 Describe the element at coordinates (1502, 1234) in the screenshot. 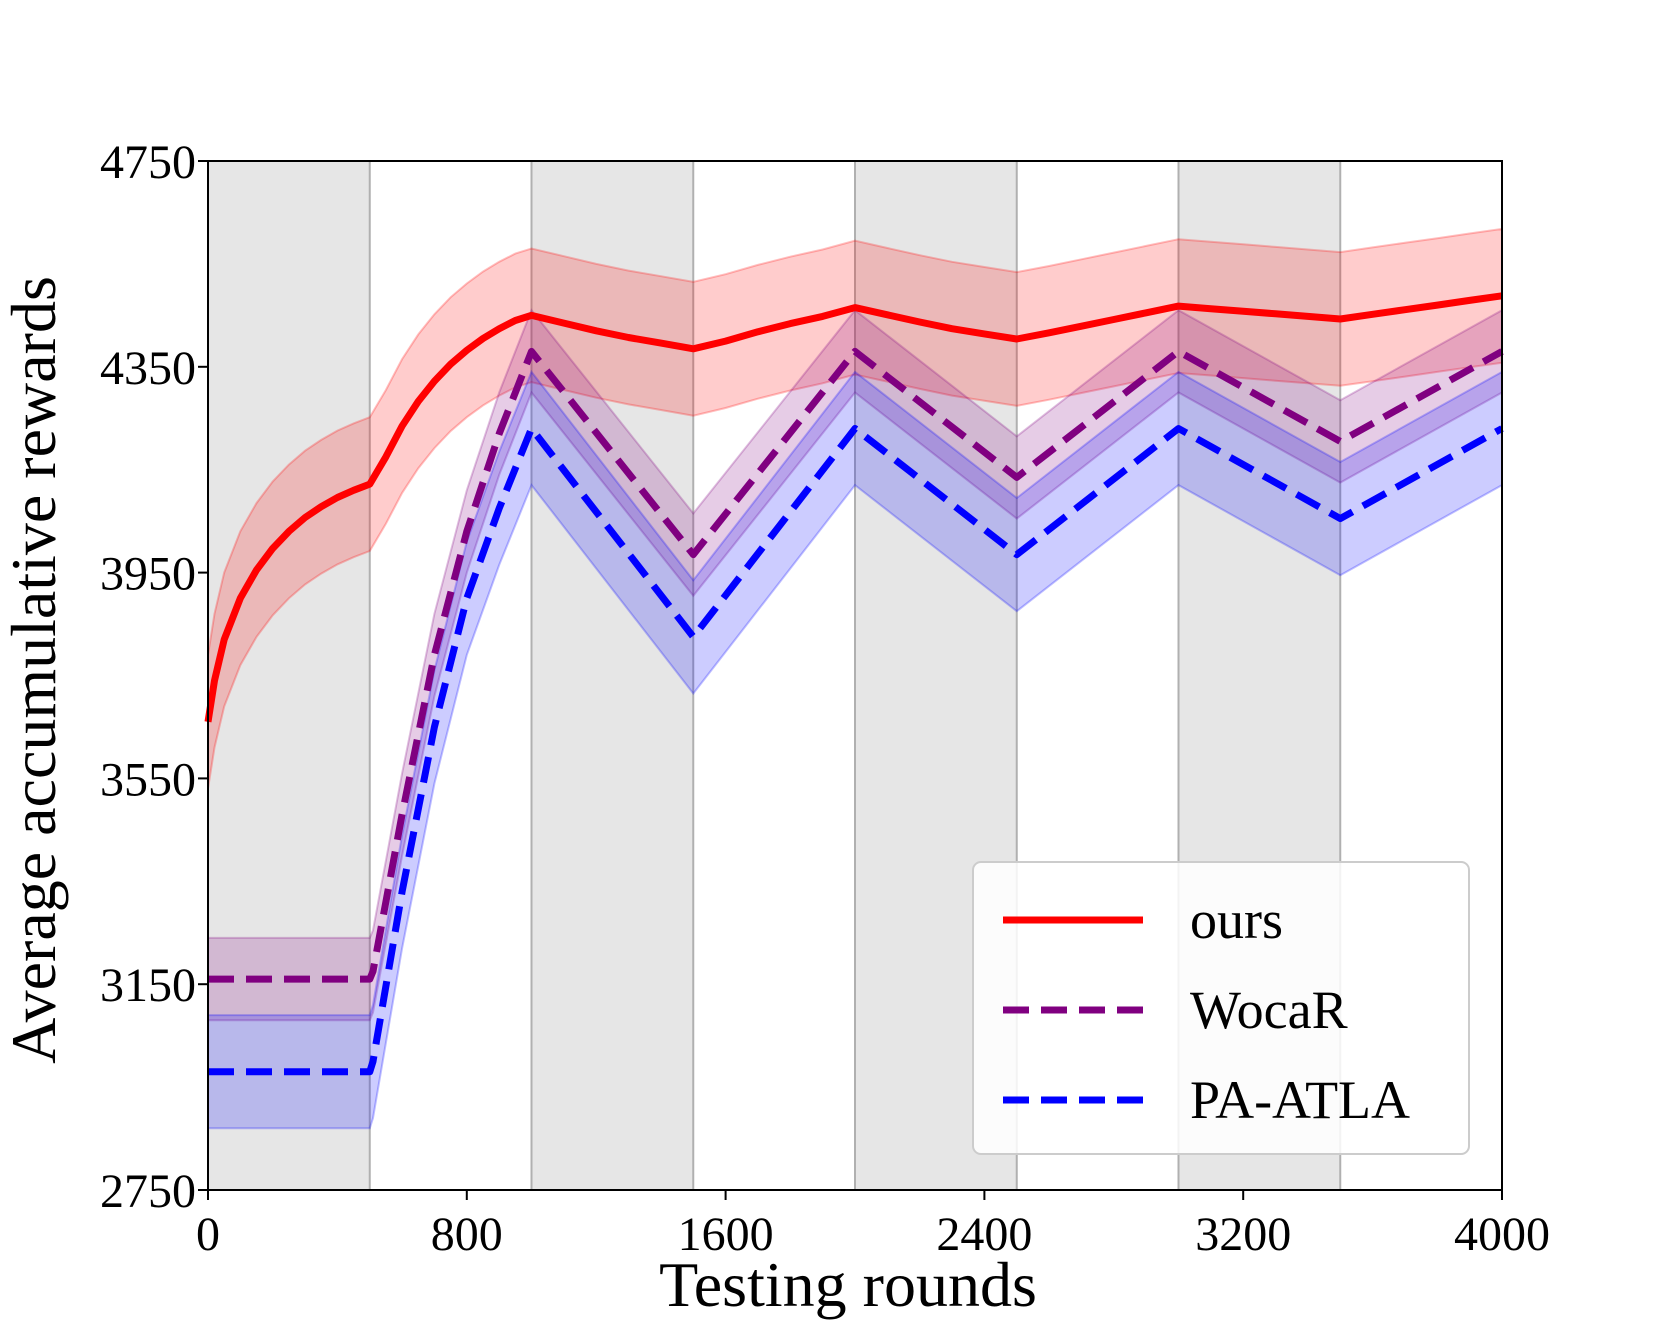

I see `x-tick-label: 4000` at that location.